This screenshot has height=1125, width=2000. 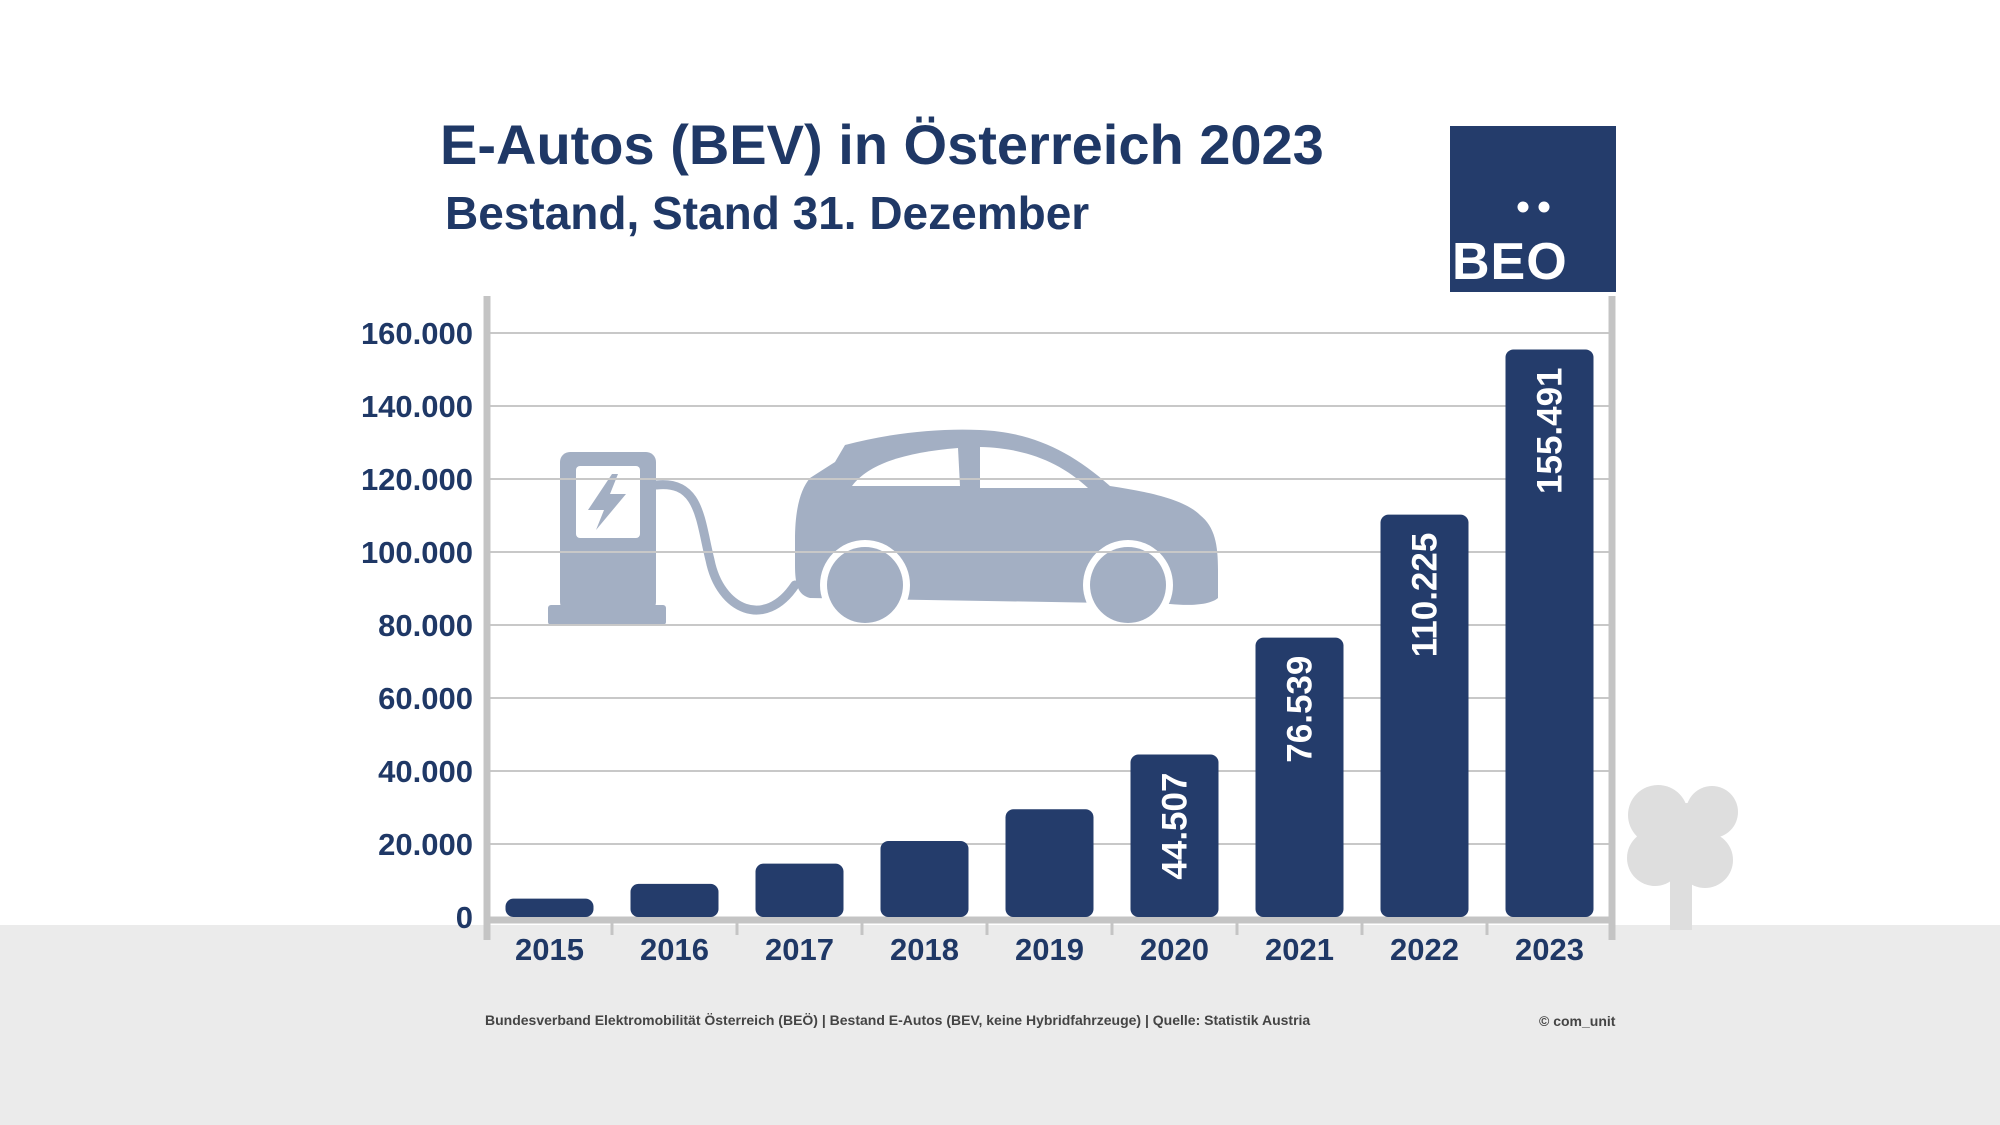 What do you see at coordinates (1363, 623) in the screenshot?
I see `data-labels: 44.507 76.539 110.225 155.491` at bounding box center [1363, 623].